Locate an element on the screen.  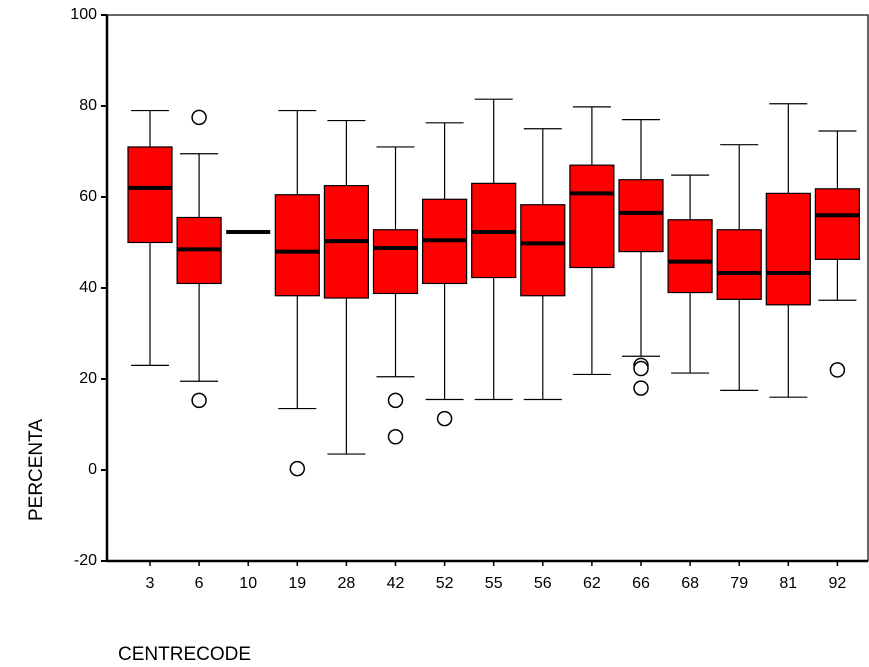
y-tick-label: -20 is located at coordinates (85, 560).